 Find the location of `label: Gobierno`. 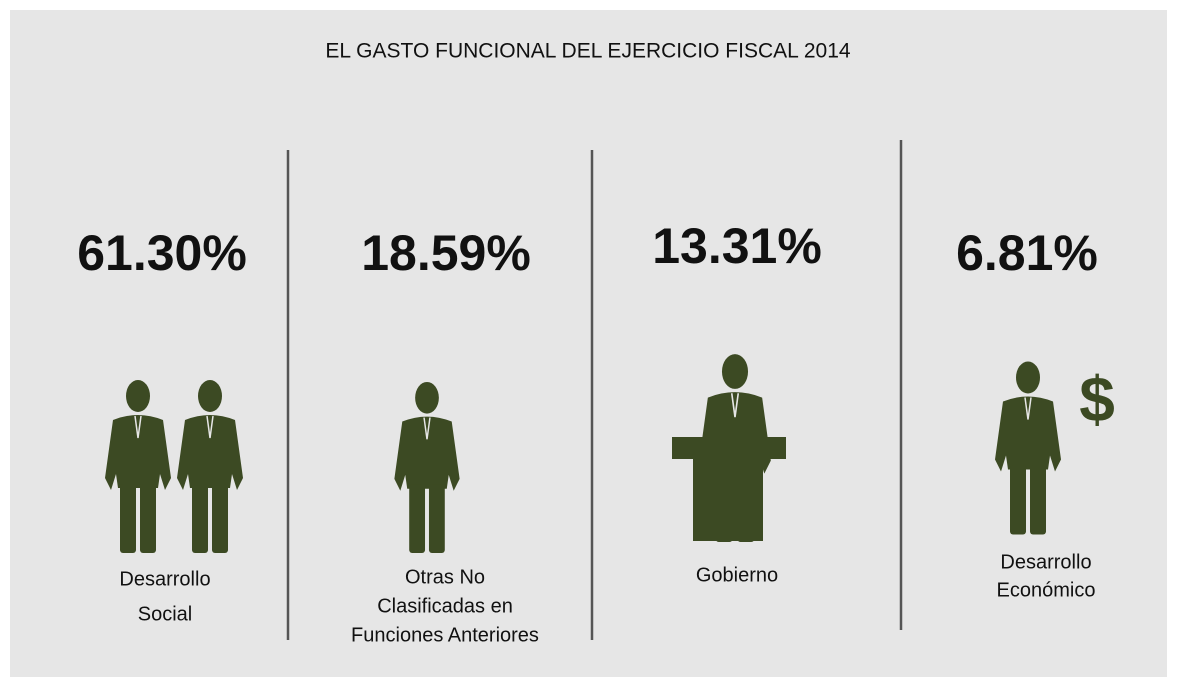

label: Gobierno is located at coordinates (737, 575).